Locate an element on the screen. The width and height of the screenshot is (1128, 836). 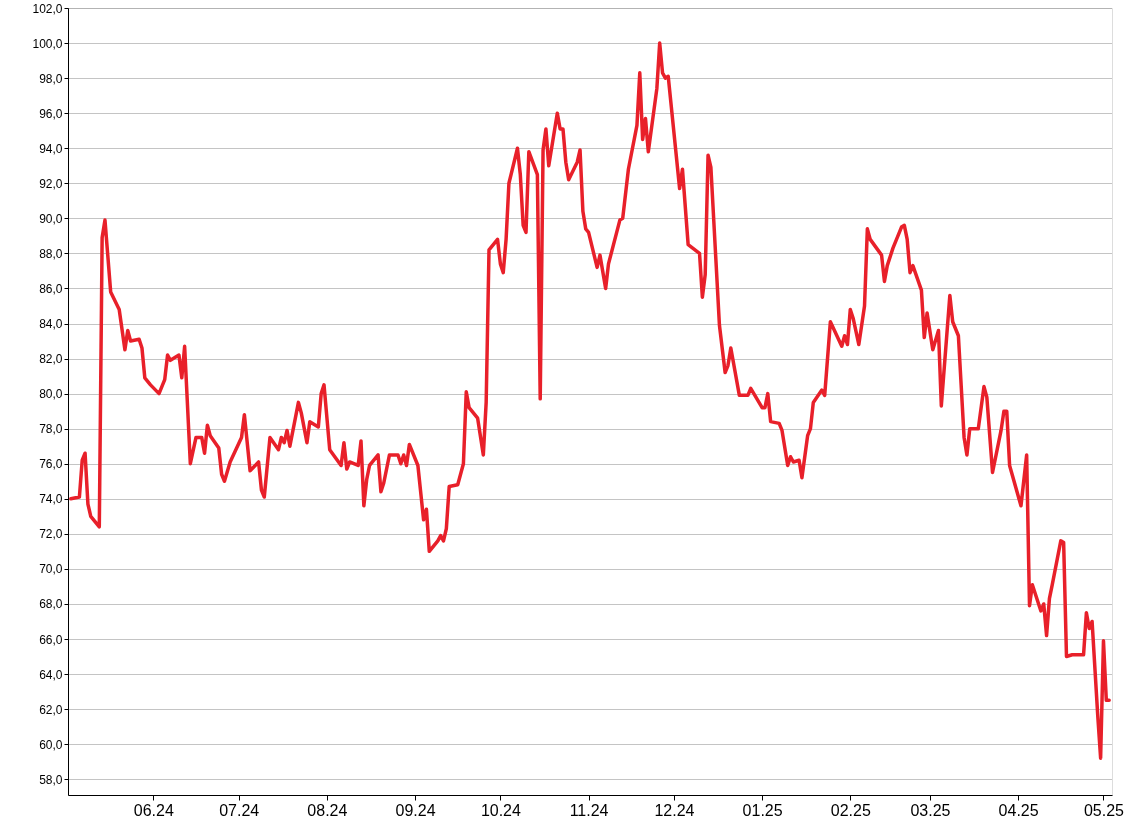
x-tick-label: 05.25 is located at coordinates (1104, 810).